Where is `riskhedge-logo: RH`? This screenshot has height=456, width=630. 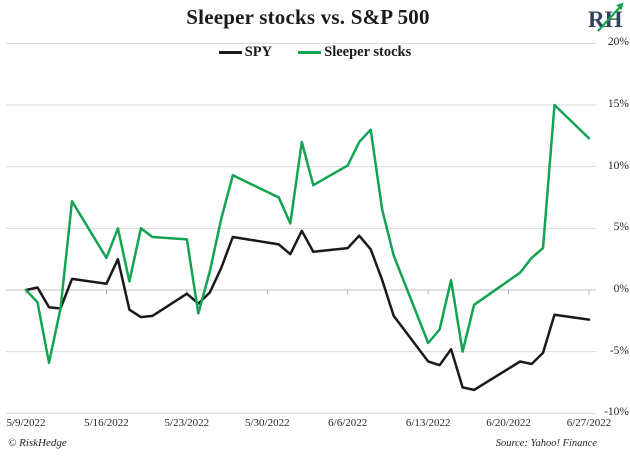
riskhedge-logo: RH is located at coordinates (606, 17).